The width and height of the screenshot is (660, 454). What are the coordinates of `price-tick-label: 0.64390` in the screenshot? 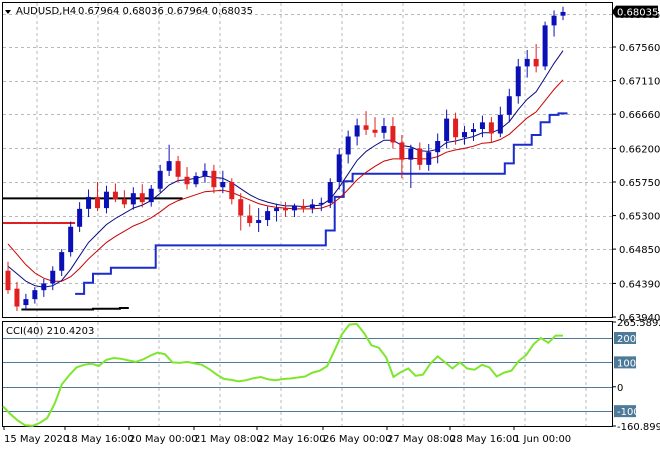 It's located at (639, 284).